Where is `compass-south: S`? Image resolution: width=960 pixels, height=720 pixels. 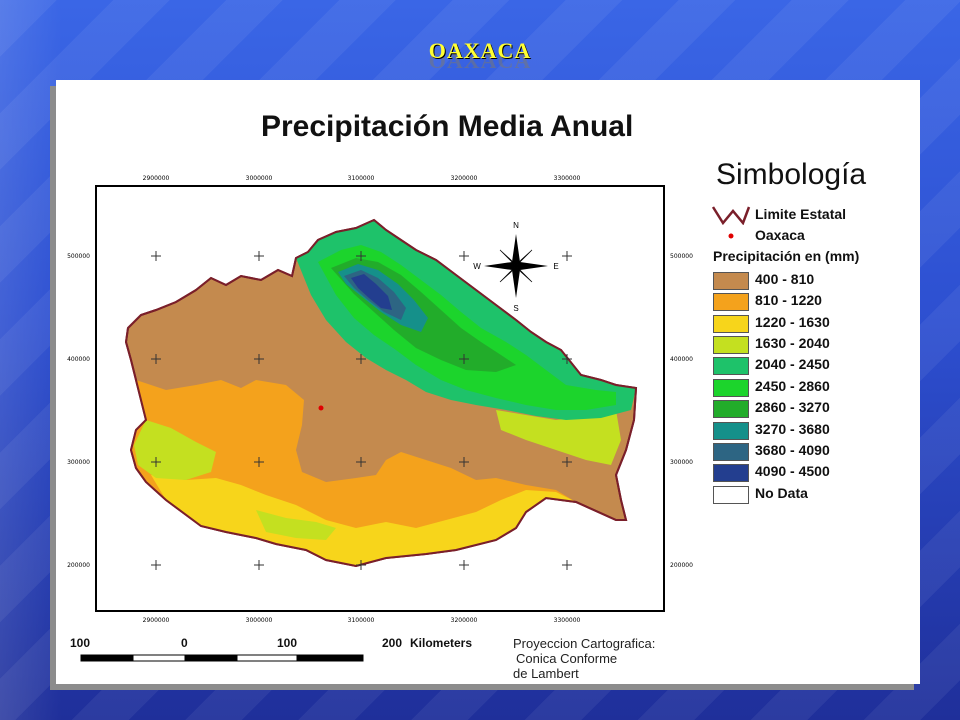 compass-south: S is located at coordinates (515, 308).